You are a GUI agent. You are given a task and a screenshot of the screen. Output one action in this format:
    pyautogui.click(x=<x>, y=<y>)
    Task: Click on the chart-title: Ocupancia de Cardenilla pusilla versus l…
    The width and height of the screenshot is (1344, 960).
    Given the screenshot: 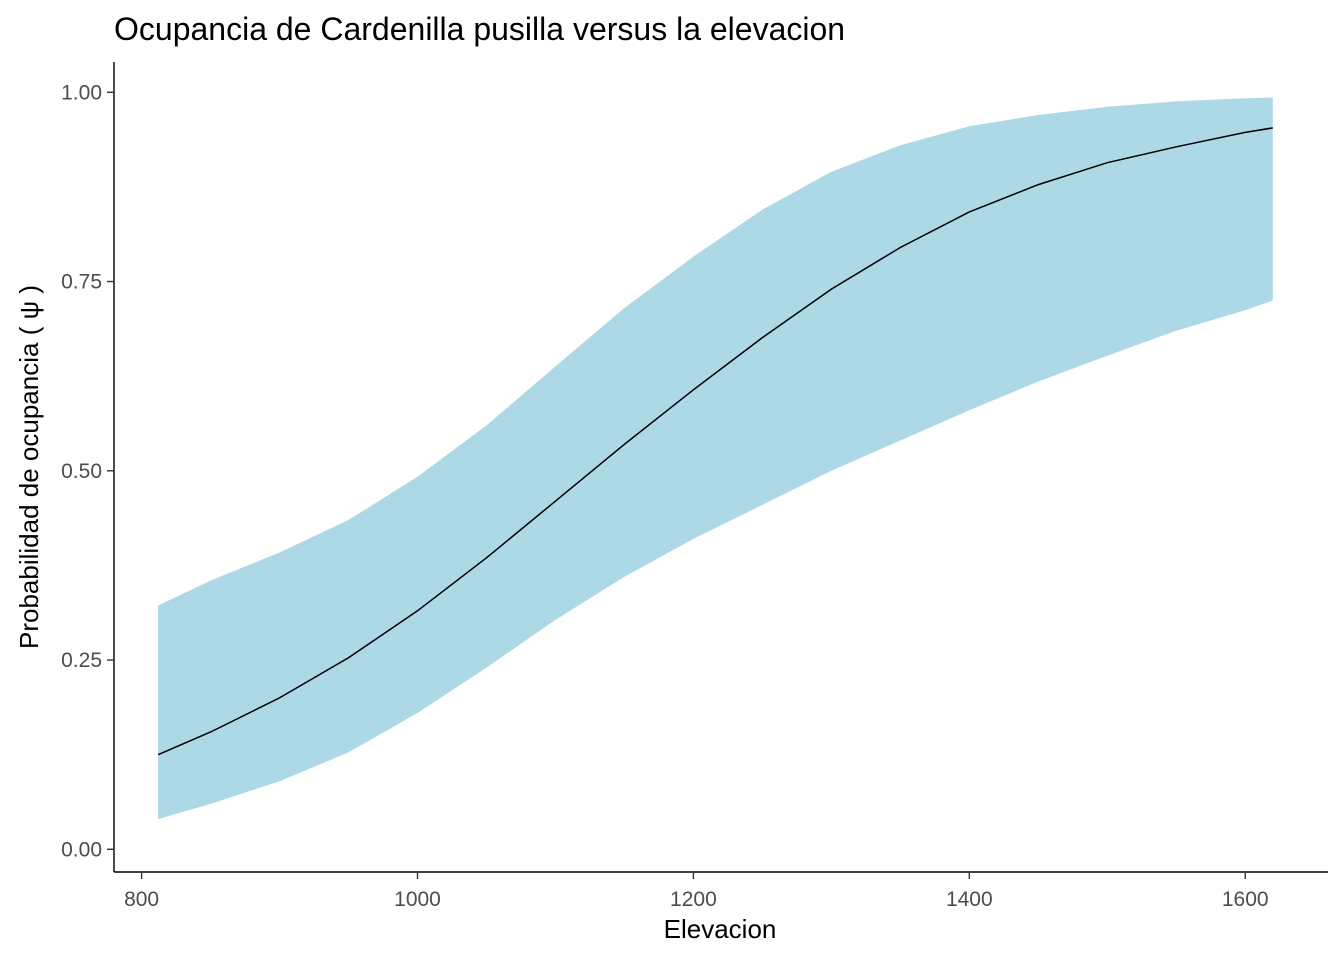 What is the action you would take?
    pyautogui.click(x=479, y=29)
    